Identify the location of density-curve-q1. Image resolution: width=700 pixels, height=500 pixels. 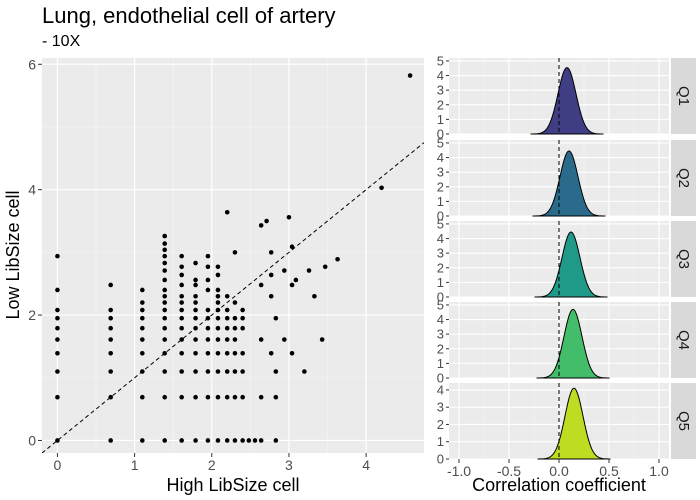
(567, 100).